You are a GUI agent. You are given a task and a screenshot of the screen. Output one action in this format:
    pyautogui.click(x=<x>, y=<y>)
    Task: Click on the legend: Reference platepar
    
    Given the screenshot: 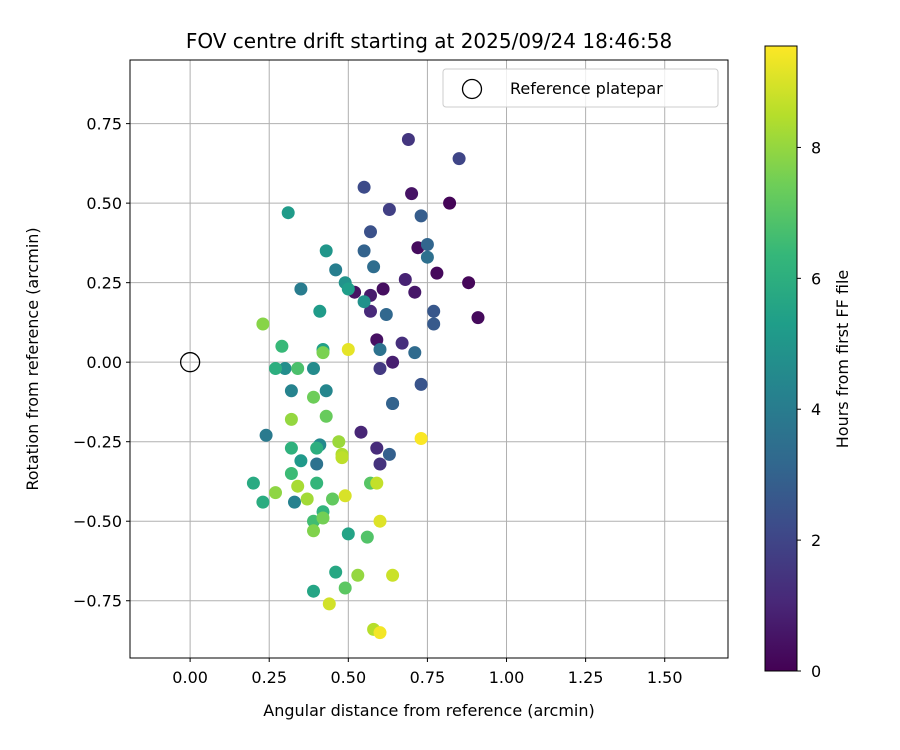 What is the action you would take?
    pyautogui.click(x=580, y=88)
    